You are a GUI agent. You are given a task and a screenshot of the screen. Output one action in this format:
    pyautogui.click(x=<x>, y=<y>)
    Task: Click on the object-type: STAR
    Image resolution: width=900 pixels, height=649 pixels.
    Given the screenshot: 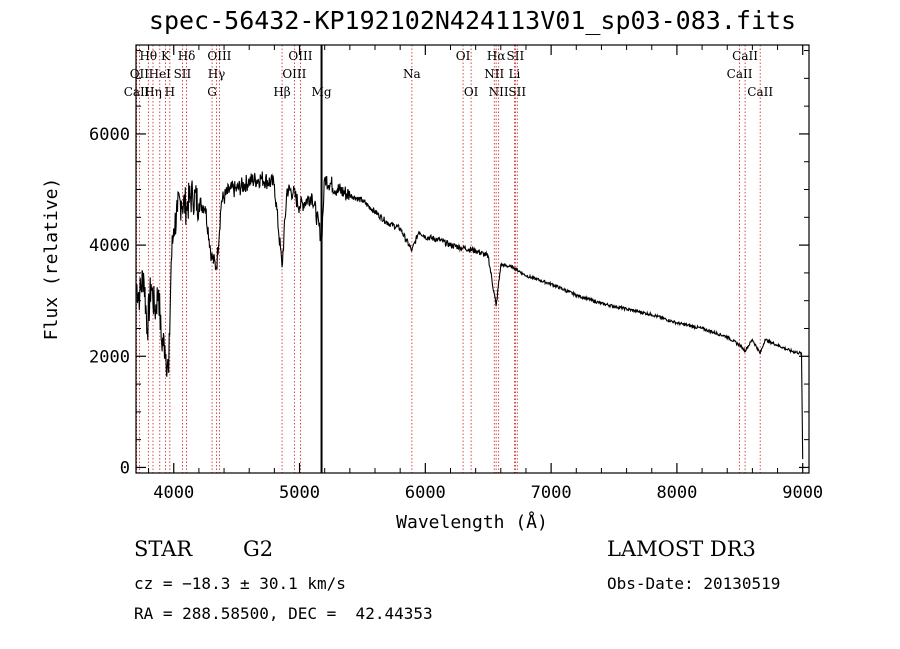 What is the action you would take?
    pyautogui.click(x=163, y=549)
    